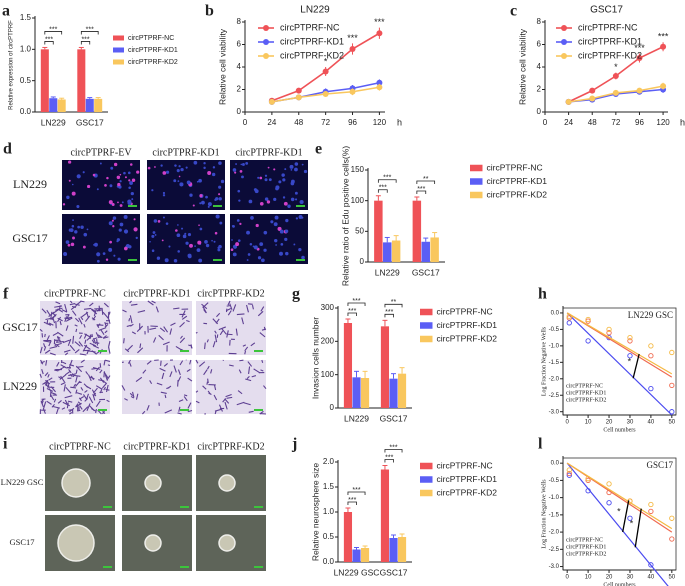 This screenshot has height=586, width=685. I want to click on y-tick-label: 0.0, so click(26, 111).